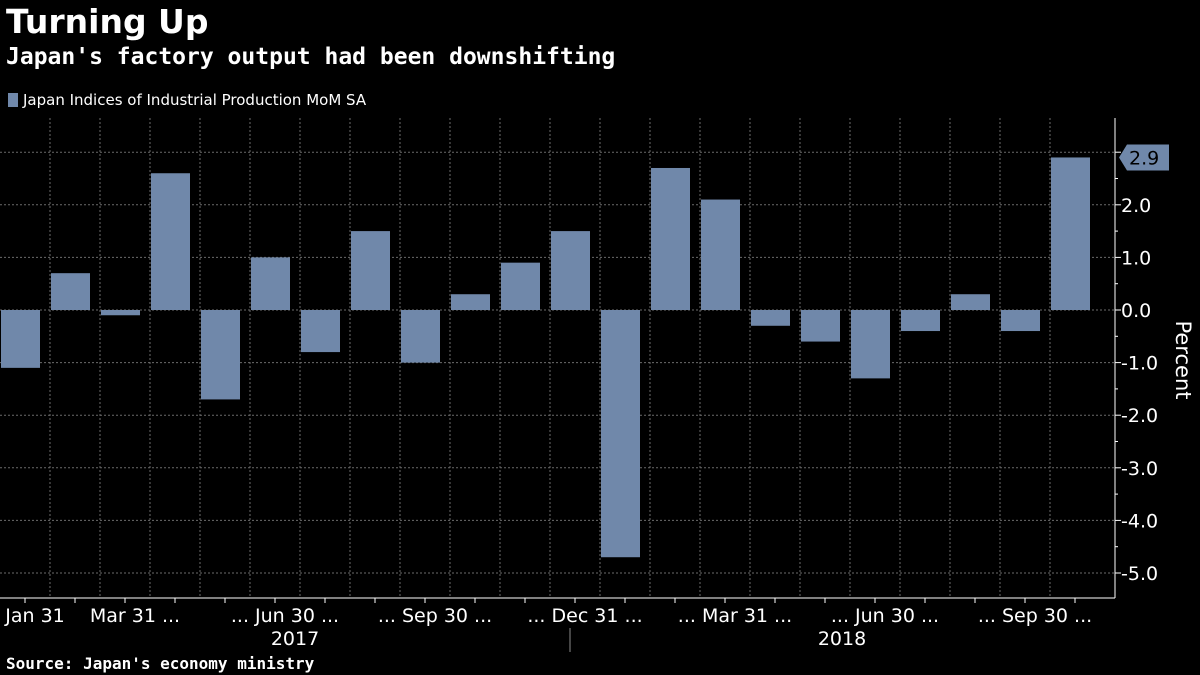  What do you see at coordinates (220, 355) in the screenshot?
I see `bar-may-2017` at bounding box center [220, 355].